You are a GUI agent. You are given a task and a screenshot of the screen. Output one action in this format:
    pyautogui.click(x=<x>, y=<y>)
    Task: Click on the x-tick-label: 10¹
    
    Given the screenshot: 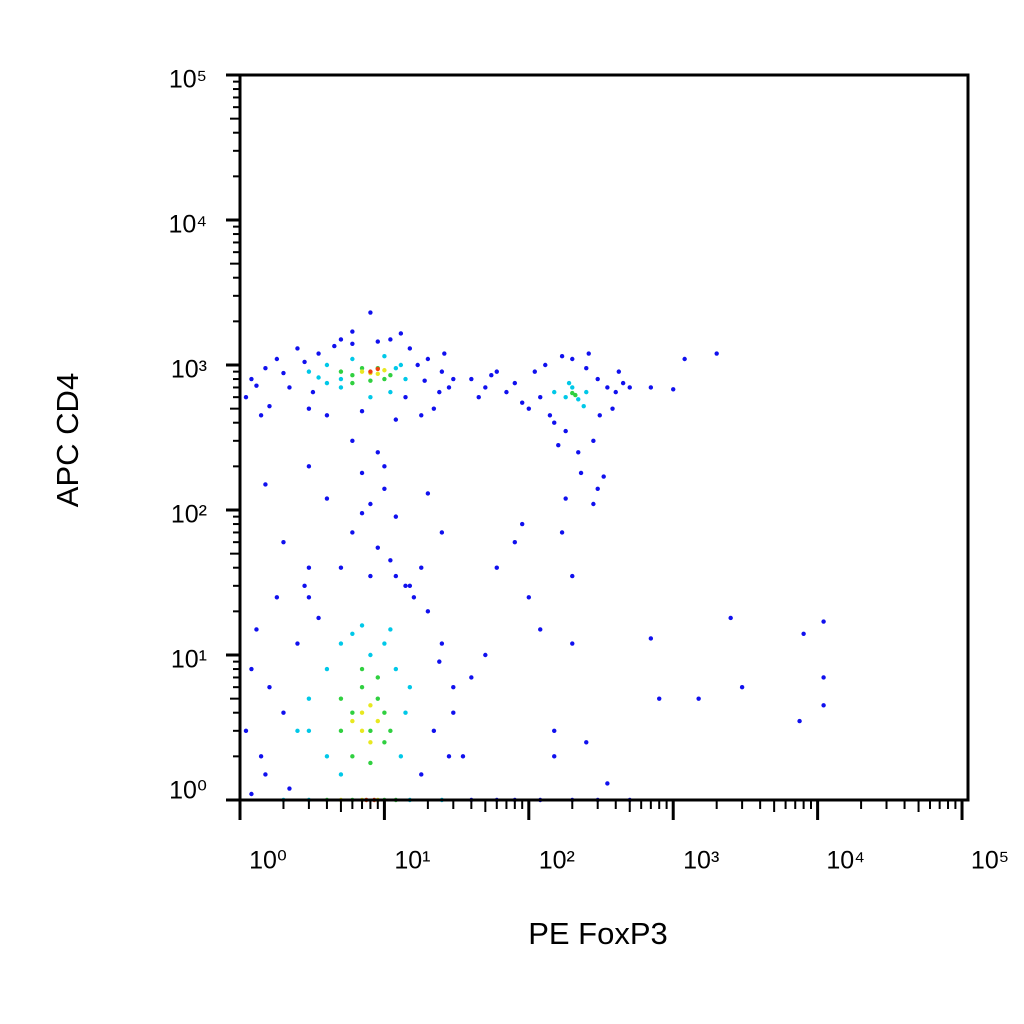 What is the action you would take?
    pyautogui.click(x=412, y=861)
    